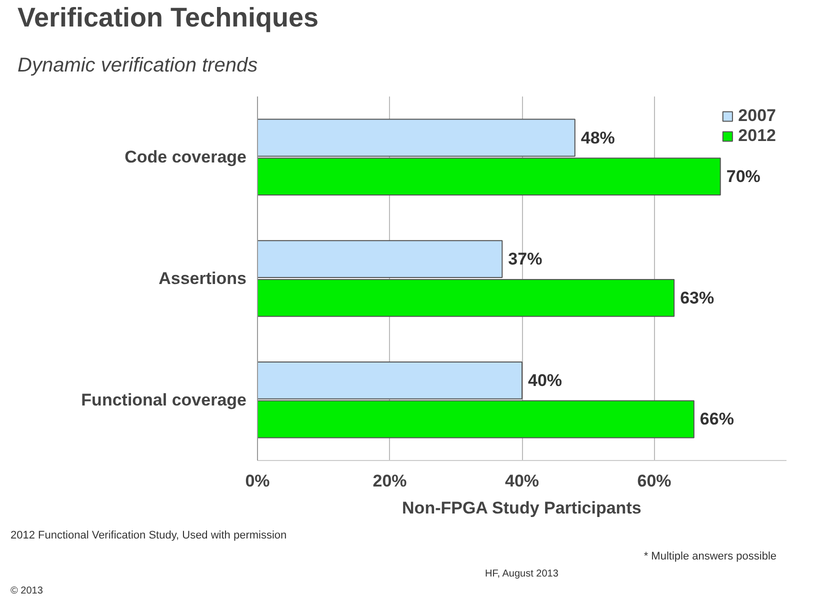 The height and width of the screenshot is (596, 830). Describe the element at coordinates (164, 400) in the screenshot. I see `y-tick-label: Functional coverage` at that location.